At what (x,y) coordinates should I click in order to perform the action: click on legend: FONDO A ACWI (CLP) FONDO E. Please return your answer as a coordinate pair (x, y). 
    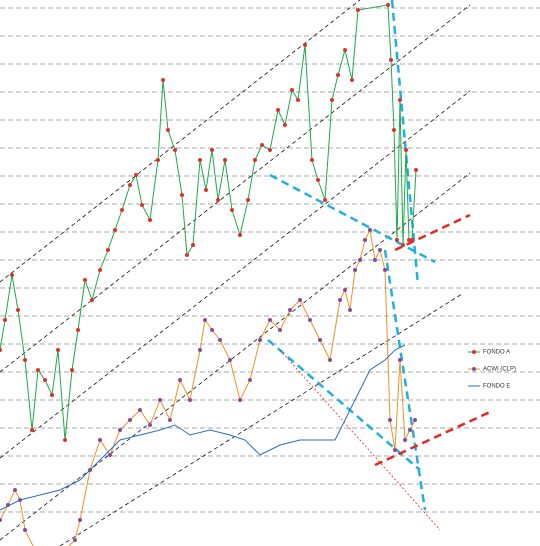
    Looking at the image, I should click on (492, 370).